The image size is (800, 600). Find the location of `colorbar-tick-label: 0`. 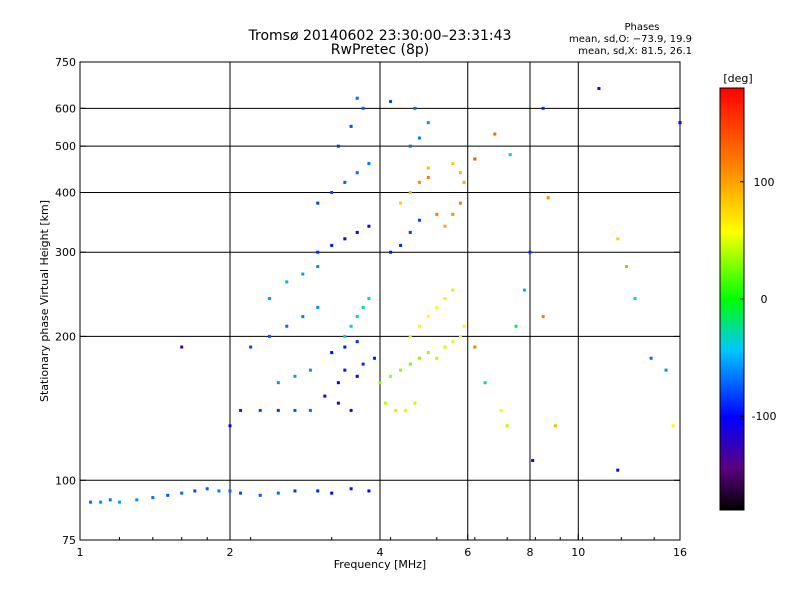

colorbar-tick-label: 0 is located at coordinates (764, 299).